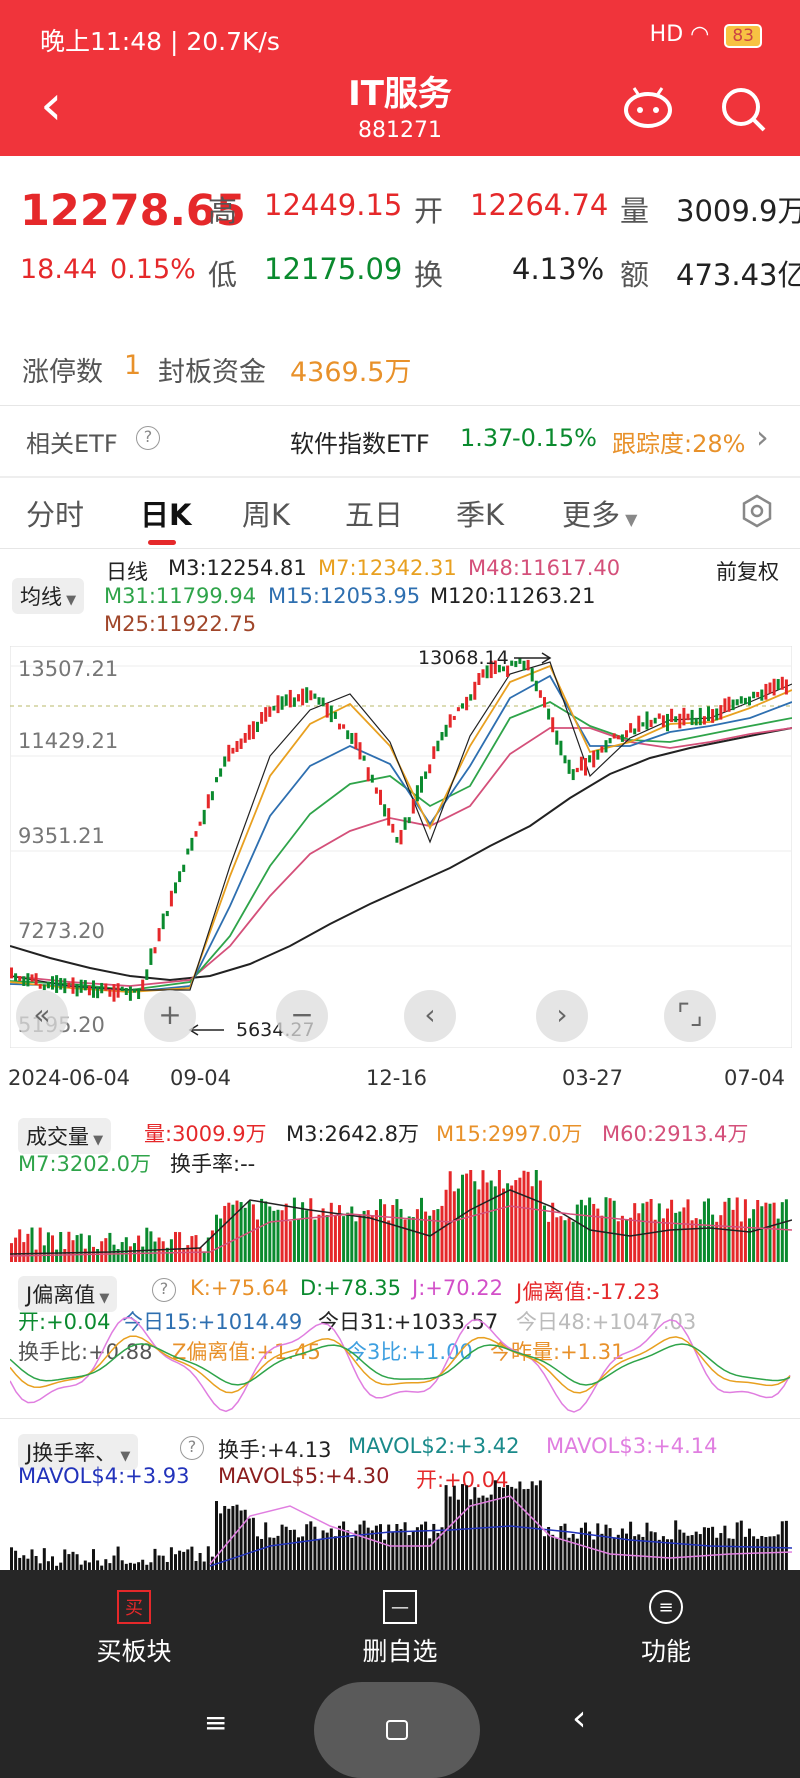 Image resolution: width=800 pixels, height=1778 pixels. I want to click on fullscreen-icon: ⌜⌟, so click(690, 1016).